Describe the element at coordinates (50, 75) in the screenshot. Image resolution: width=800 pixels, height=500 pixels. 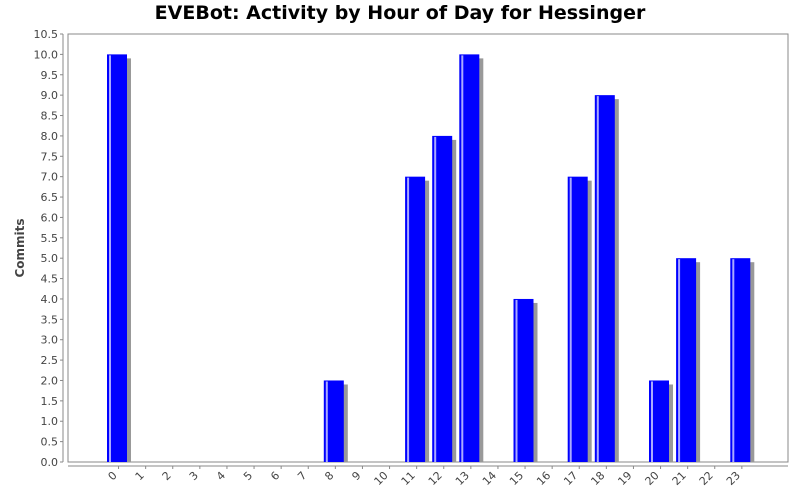
I see `y-tick-label: 9.5` at that location.